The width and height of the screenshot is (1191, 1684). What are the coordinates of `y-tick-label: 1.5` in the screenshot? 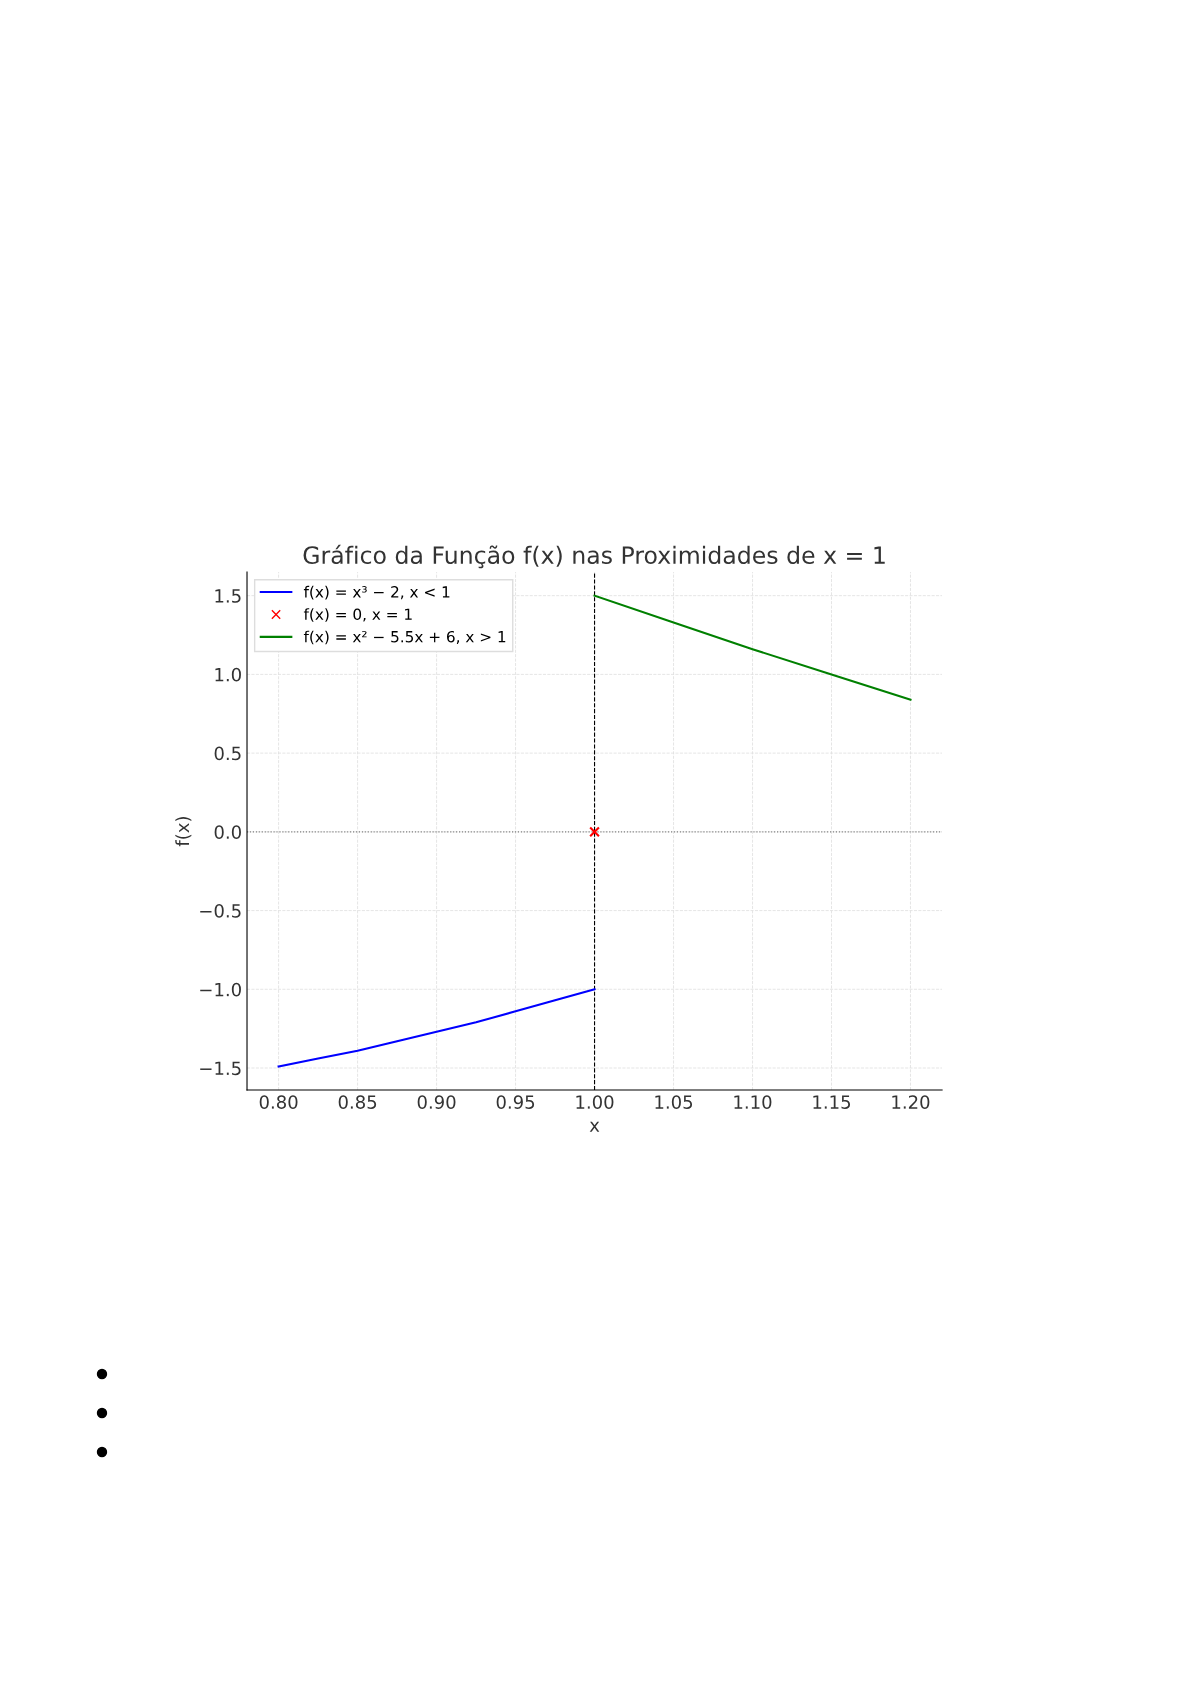 It's located at (228, 596).